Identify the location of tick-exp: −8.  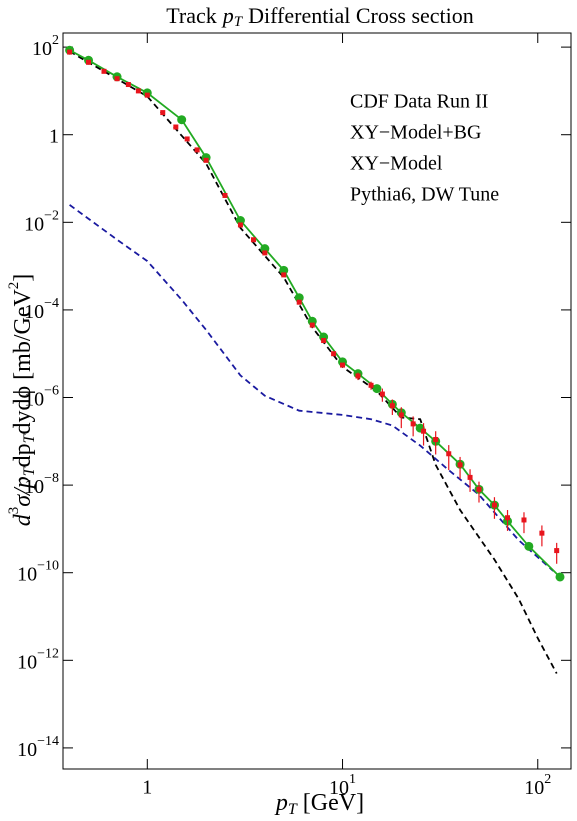
(51, 478).